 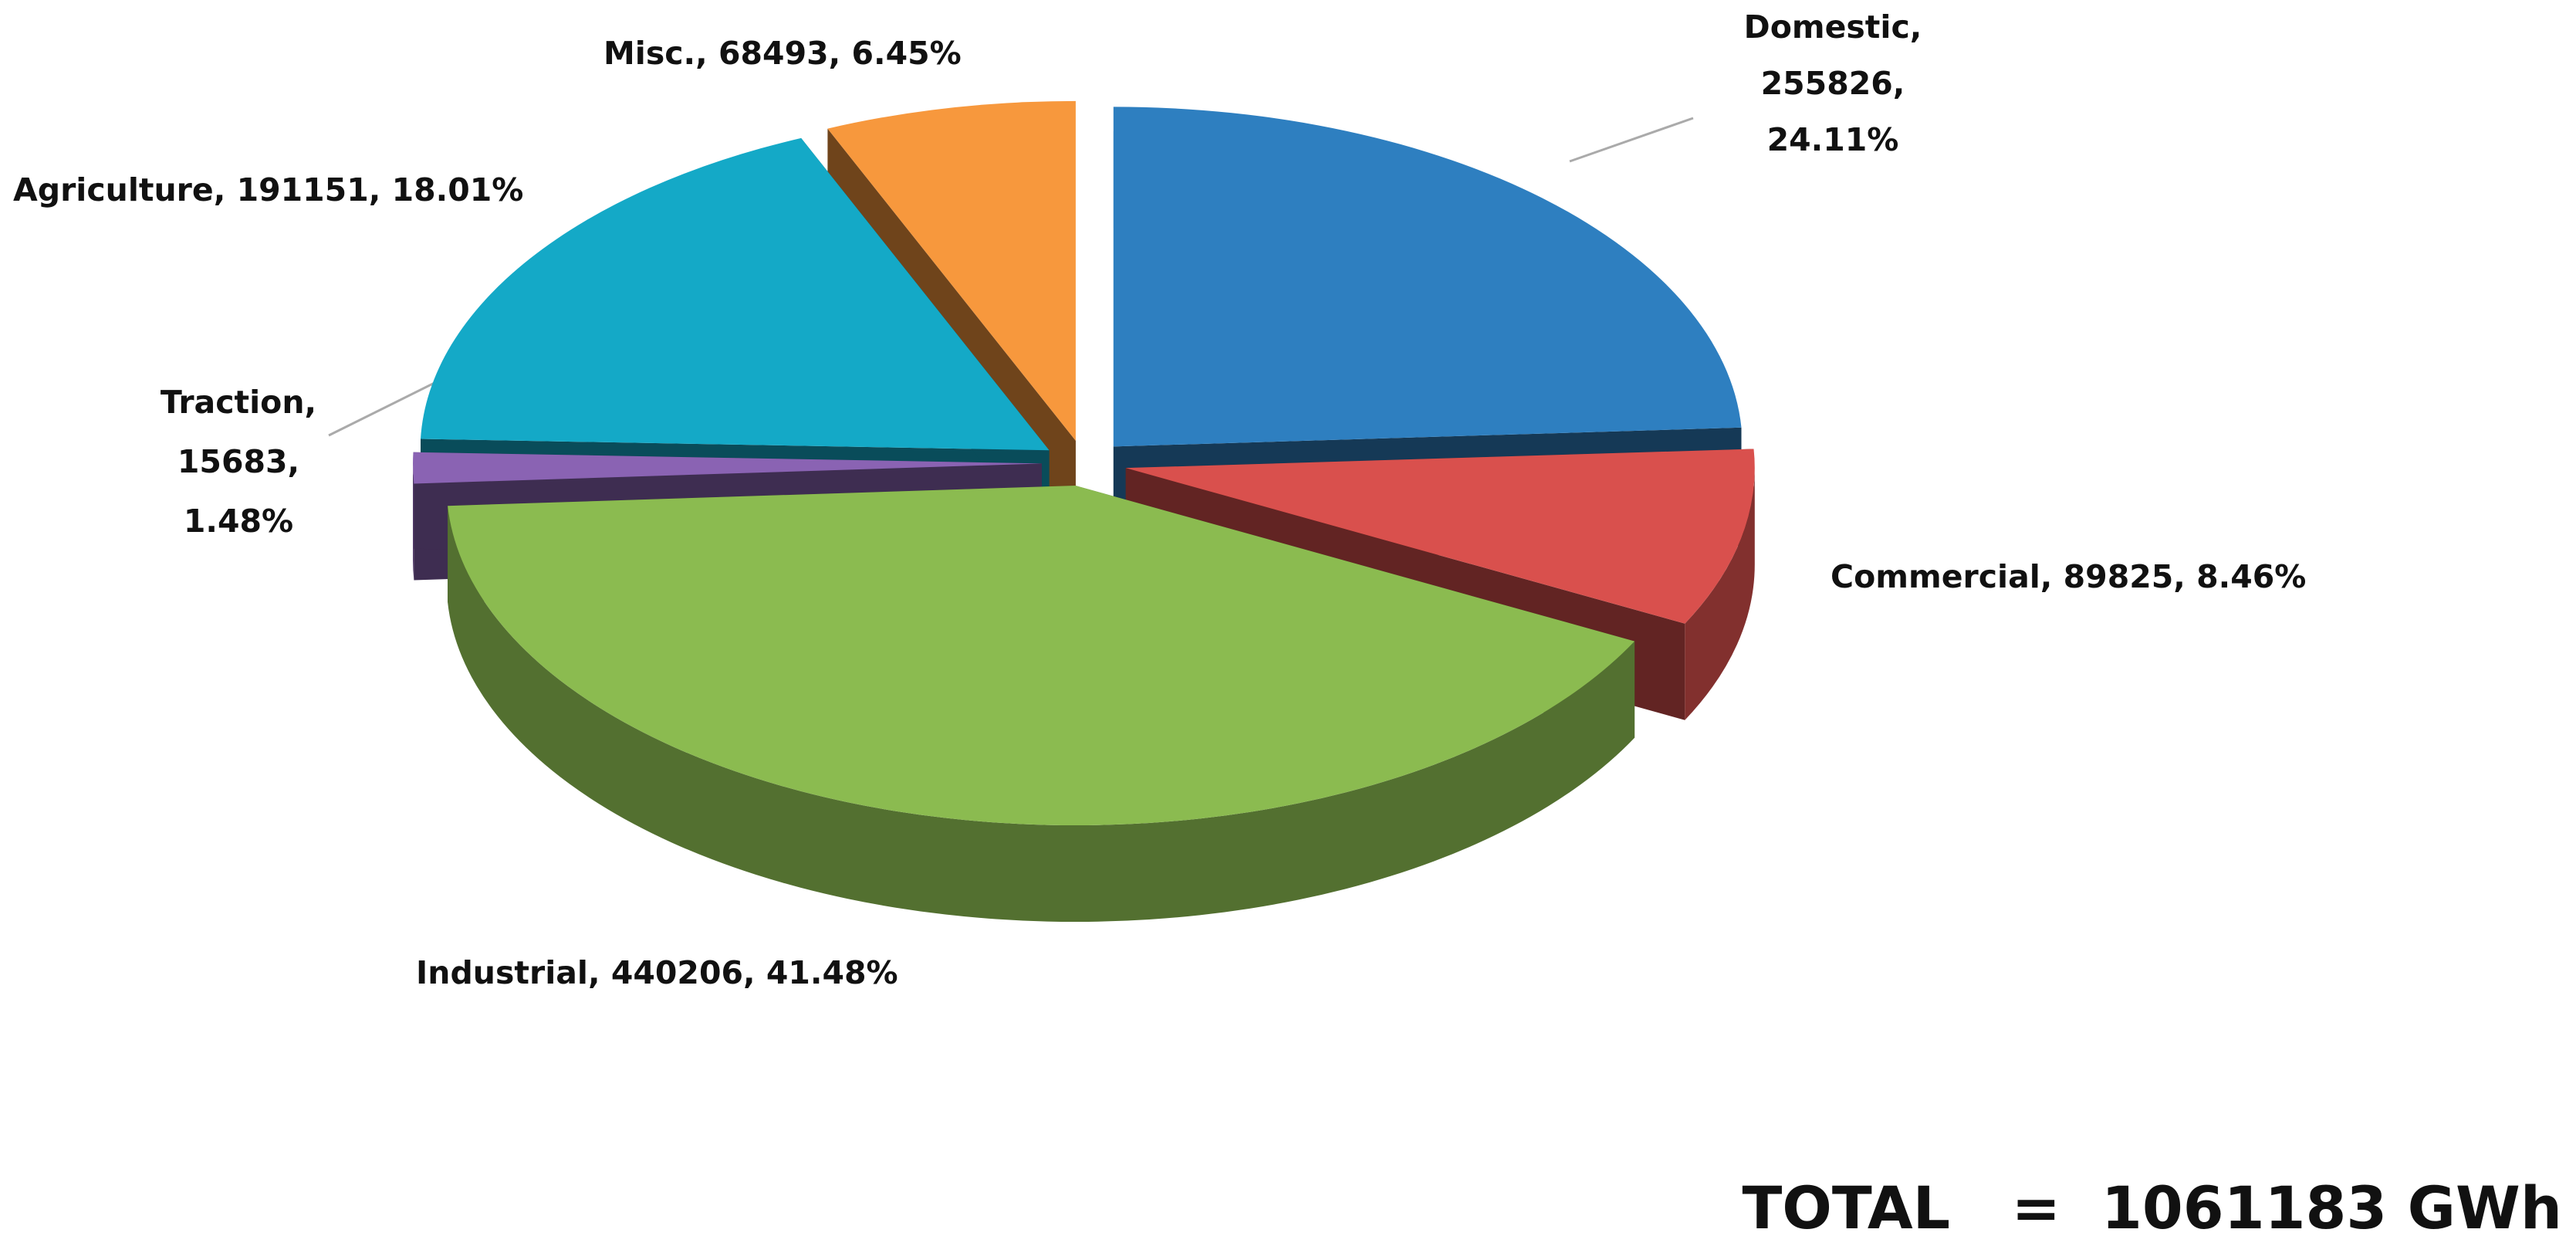 I want to click on data-label: Industrial, 440206, 41.48%, so click(x=657, y=972).